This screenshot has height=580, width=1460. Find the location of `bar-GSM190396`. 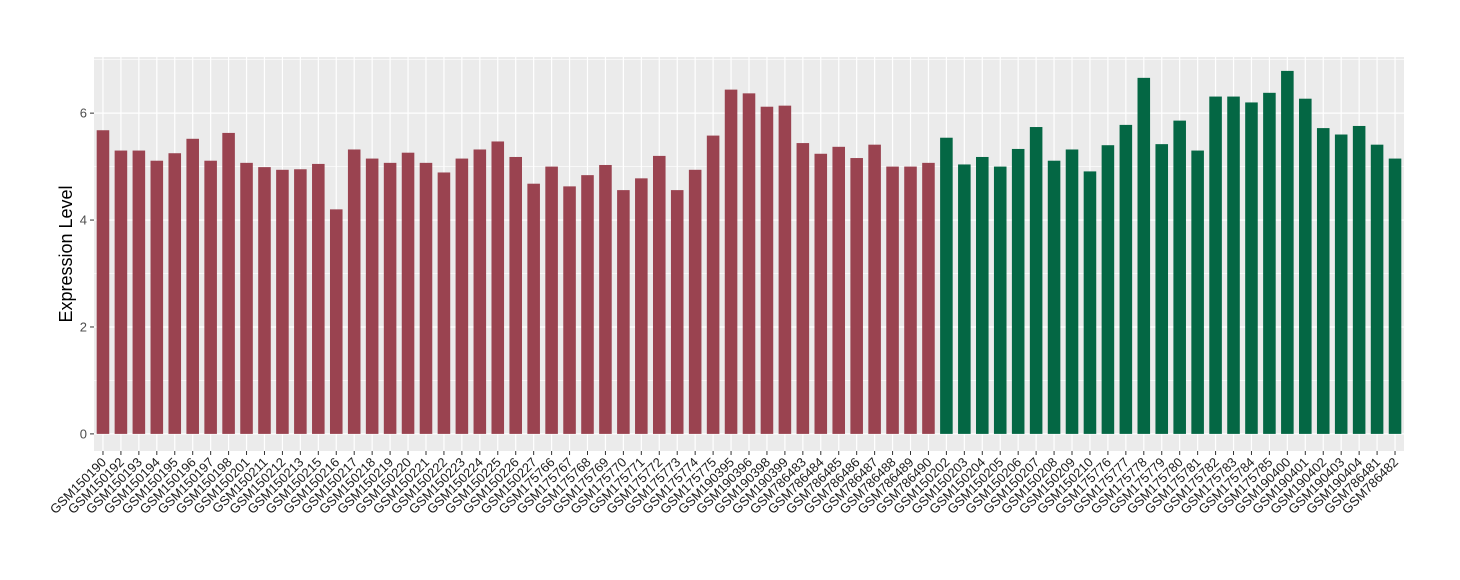

bar-GSM190396 is located at coordinates (749, 263).